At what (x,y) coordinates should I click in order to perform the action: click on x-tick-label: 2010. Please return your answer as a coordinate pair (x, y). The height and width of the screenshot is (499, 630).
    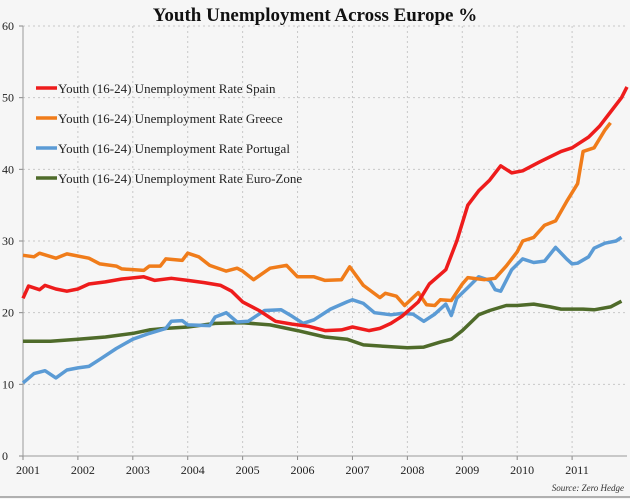
    Looking at the image, I should click on (522, 470).